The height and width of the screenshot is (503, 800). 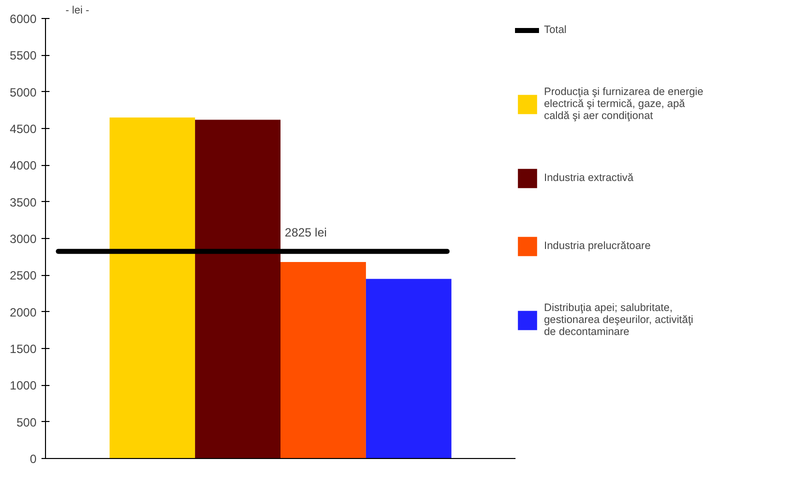 What do you see at coordinates (624, 104) in the screenshot?
I see `legend-label: Producţia şi furnizarea de energie electrică şi termică, gaze, apă caldă şi aer condiţionat` at bounding box center [624, 104].